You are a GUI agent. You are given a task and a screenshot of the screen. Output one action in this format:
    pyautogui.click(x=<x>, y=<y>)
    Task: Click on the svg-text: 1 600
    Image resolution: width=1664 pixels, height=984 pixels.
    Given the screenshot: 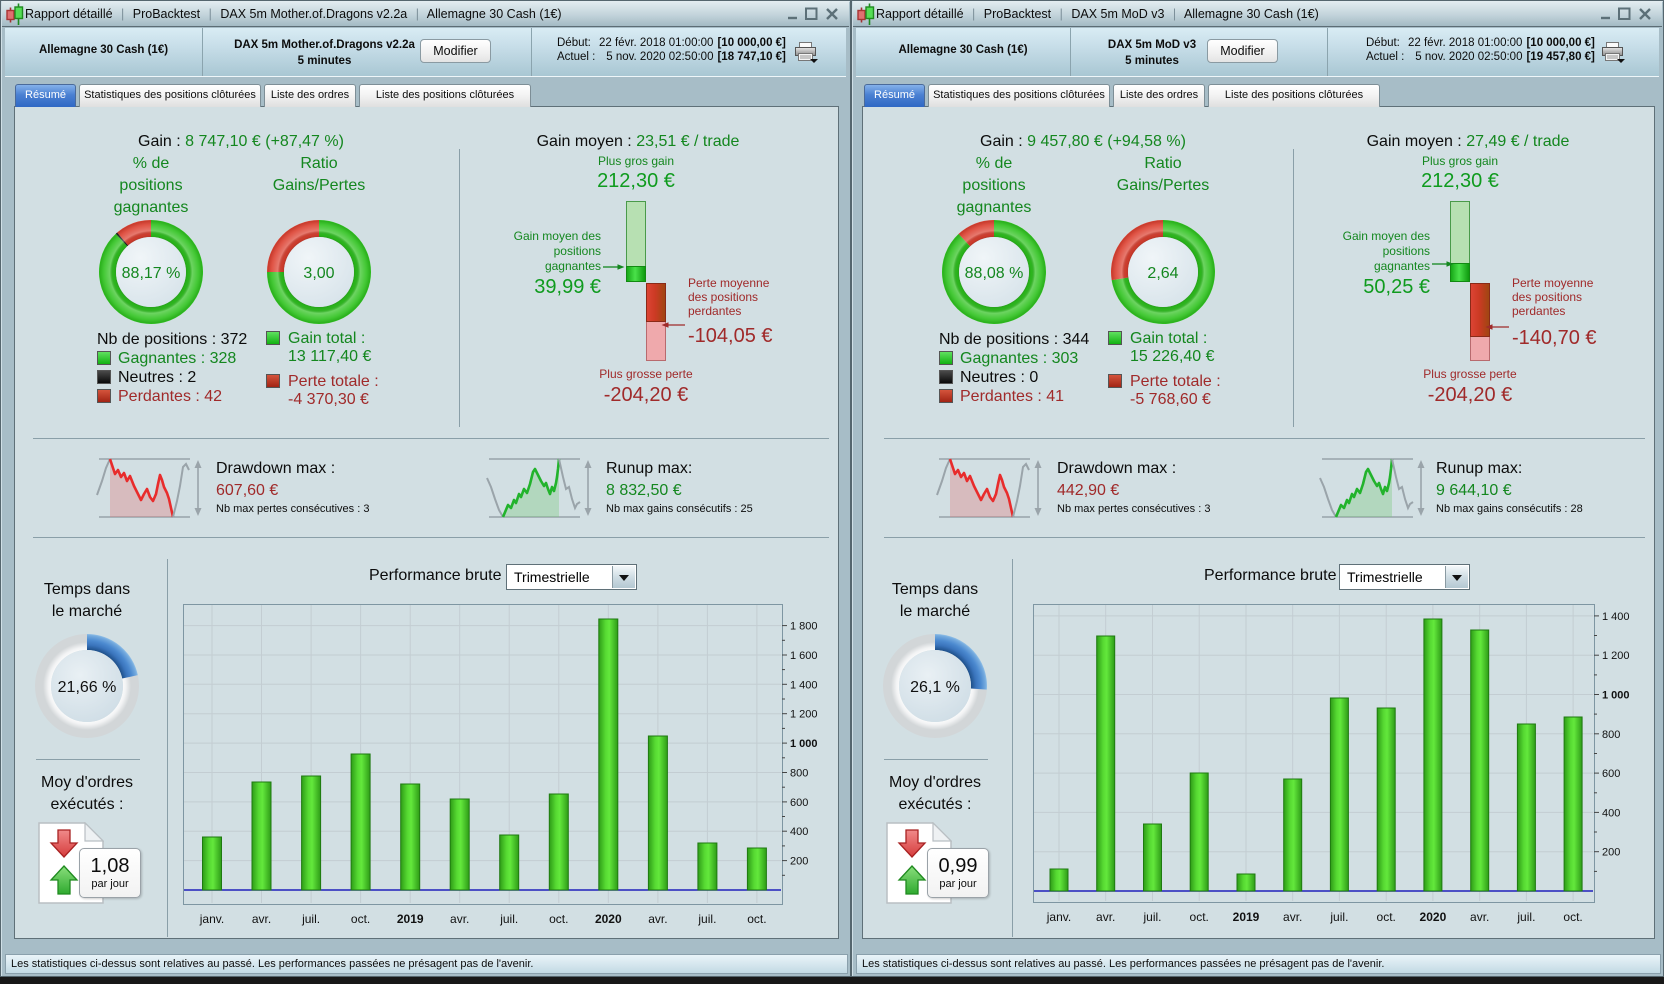 What is the action you would take?
    pyautogui.click(x=804, y=656)
    